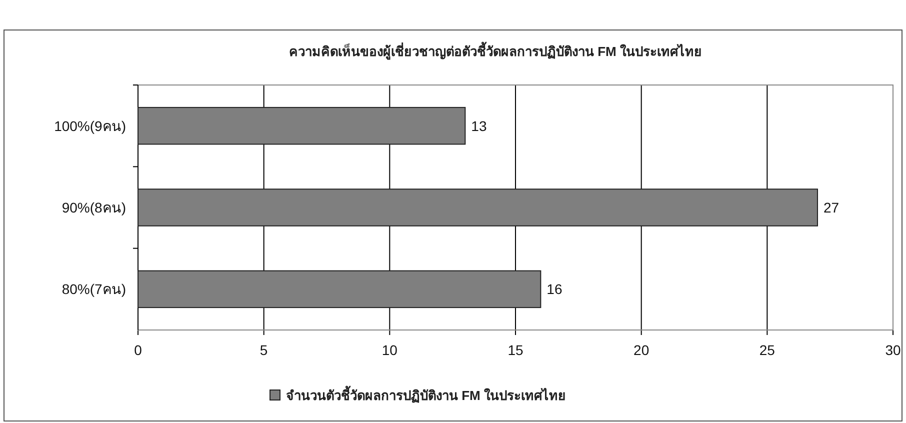 This screenshot has height=423, width=906. Describe the element at coordinates (94, 289) in the screenshot. I see `y-tick-label: 80%(7คน)` at that location.